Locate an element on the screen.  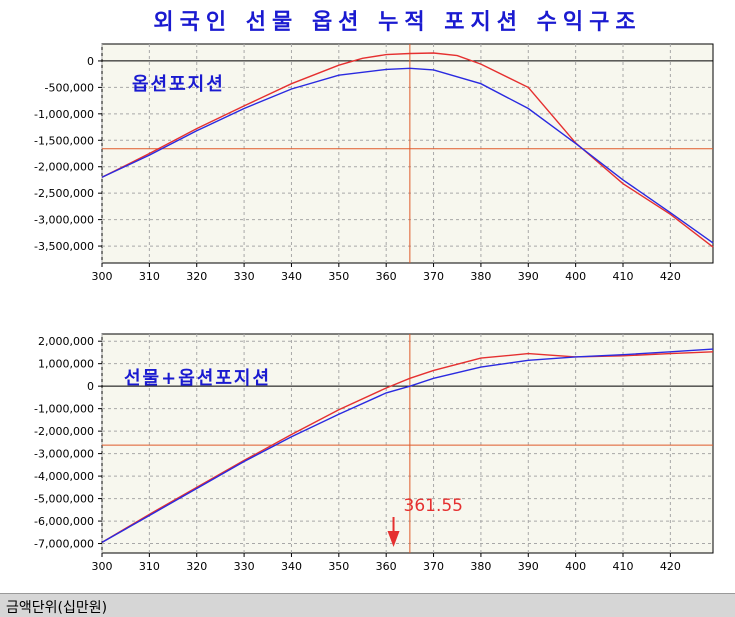
y-tick-label: -500,000 is located at coordinates (69, 87).